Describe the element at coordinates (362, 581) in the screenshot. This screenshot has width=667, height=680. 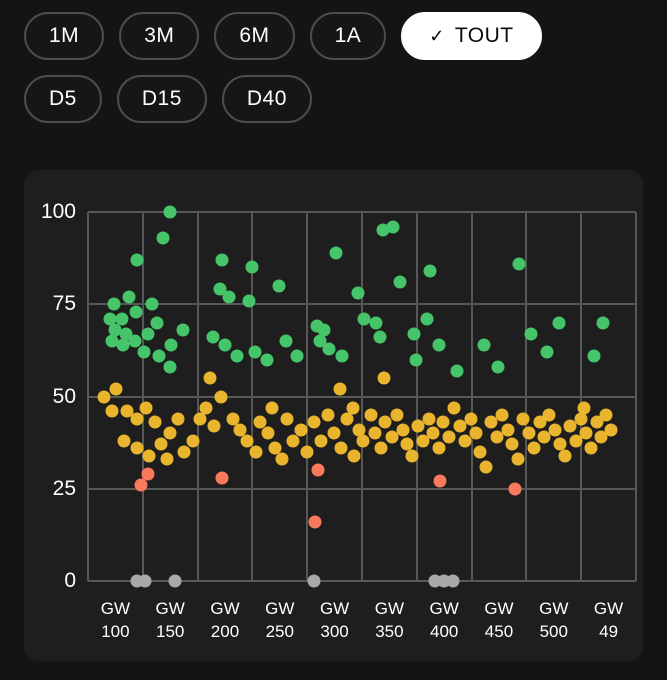
I see `gridline-horizontal` at that location.